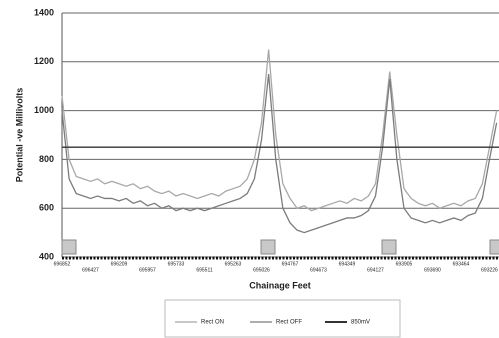 The image size is (499, 338). What do you see at coordinates (318, 270) in the screenshot?
I see `x-tick-label: 694673` at bounding box center [318, 270].